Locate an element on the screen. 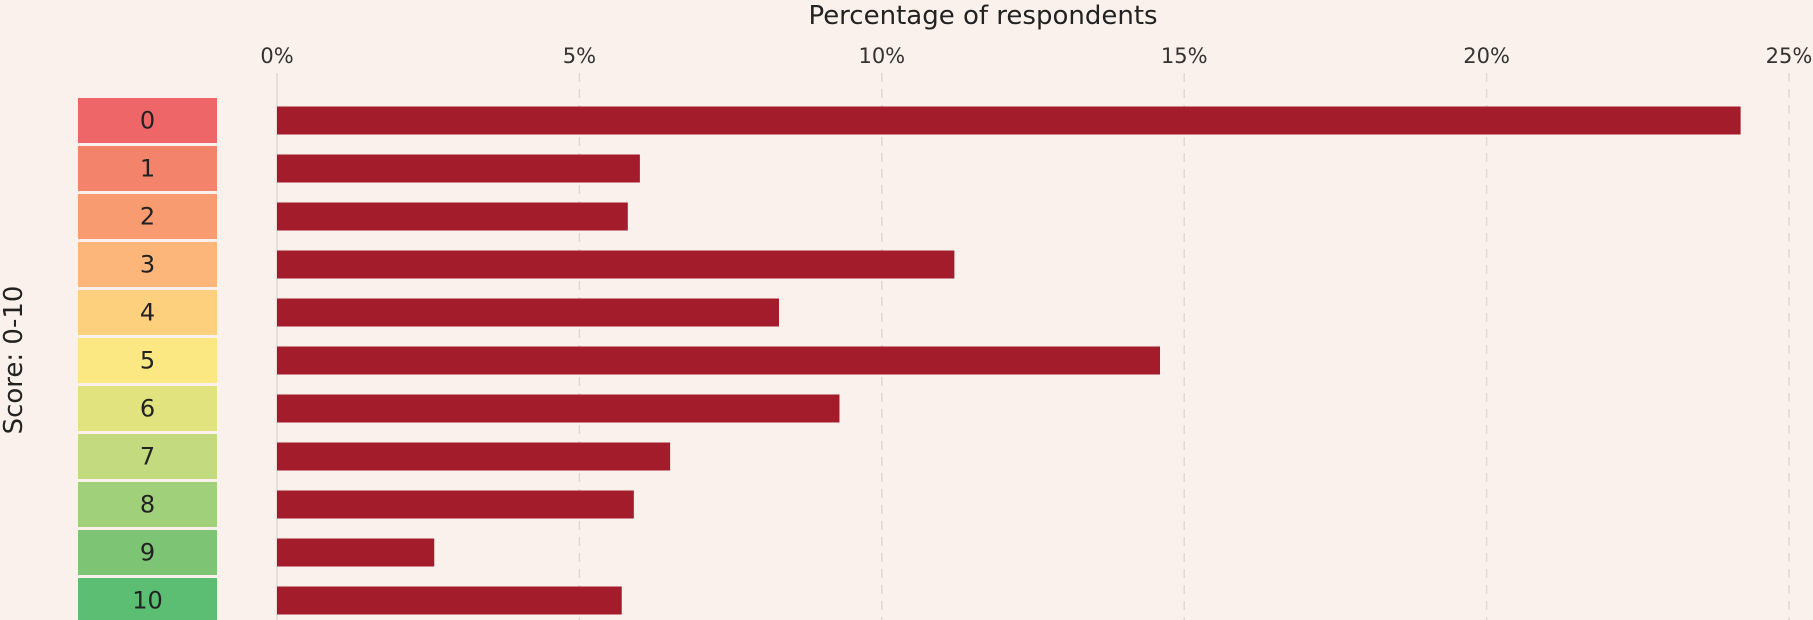 The image size is (1813, 620). score-label: 0 is located at coordinates (147, 121).